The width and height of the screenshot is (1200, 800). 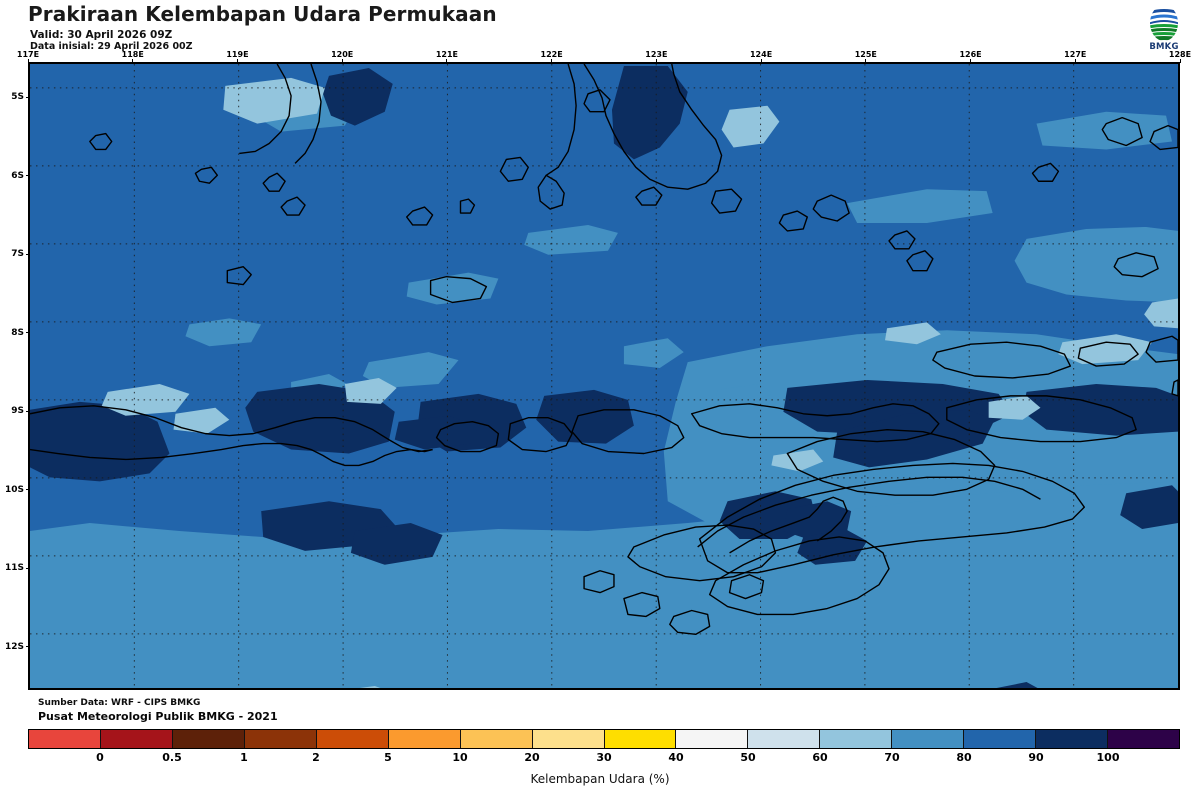 I want to click on colorbar-tick-label: 5, so click(x=388, y=757).